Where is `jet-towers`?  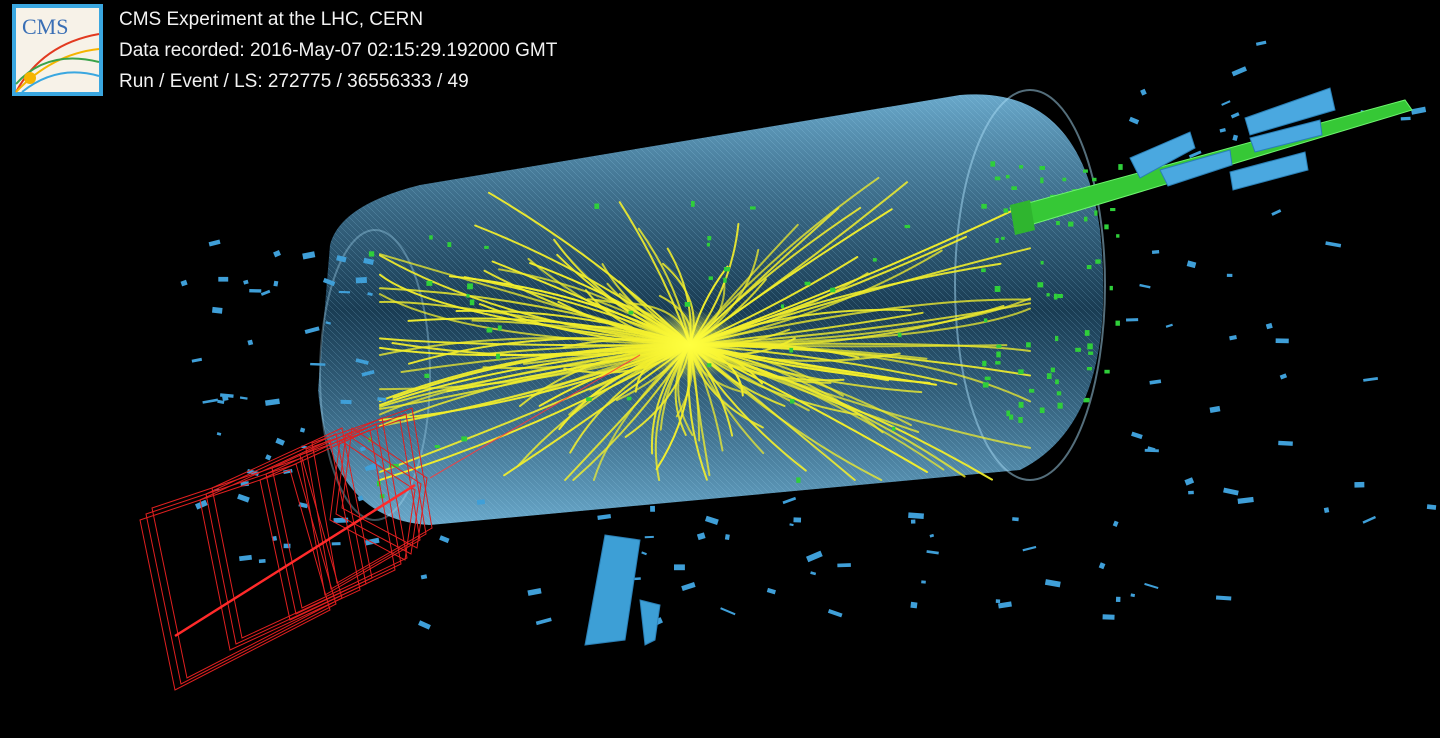
jet-towers is located at coordinates (1232, 139).